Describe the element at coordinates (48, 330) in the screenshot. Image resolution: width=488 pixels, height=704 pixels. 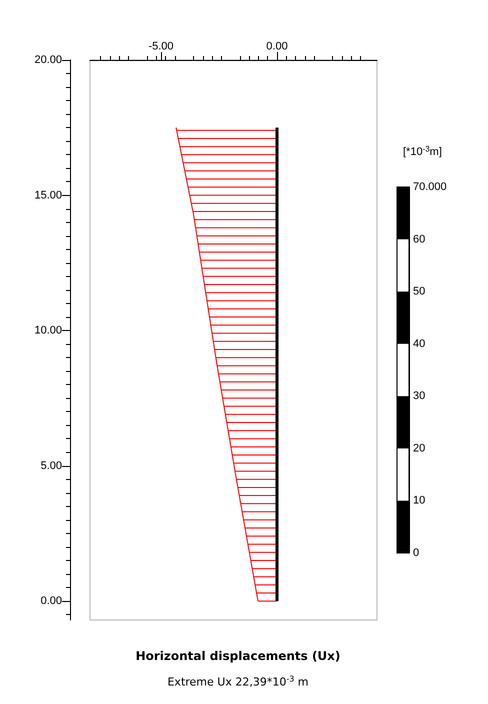
I see `y-tick-label: 10.00` at that location.